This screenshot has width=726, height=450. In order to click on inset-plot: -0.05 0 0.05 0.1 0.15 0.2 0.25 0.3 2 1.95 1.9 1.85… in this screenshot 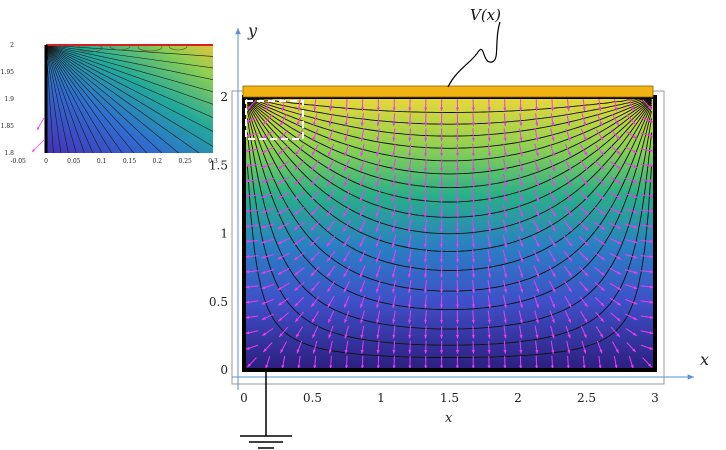, I will do `click(109, 103)`.